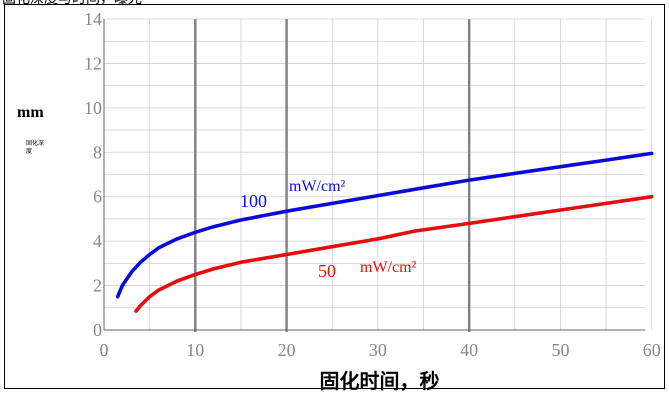 Image resolution: width=669 pixels, height=394 pixels. I want to click on x-tick-label: 10, so click(195, 350).